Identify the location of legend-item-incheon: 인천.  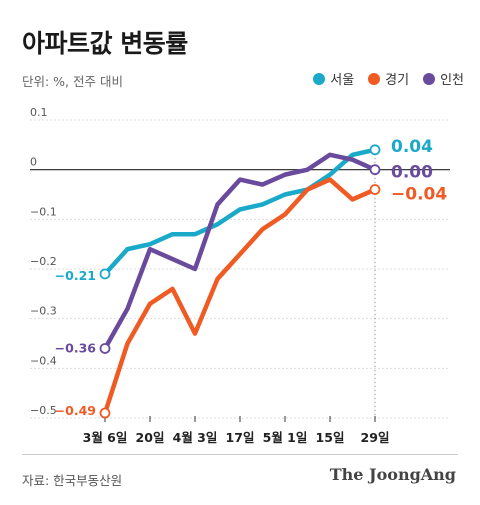
(443, 78).